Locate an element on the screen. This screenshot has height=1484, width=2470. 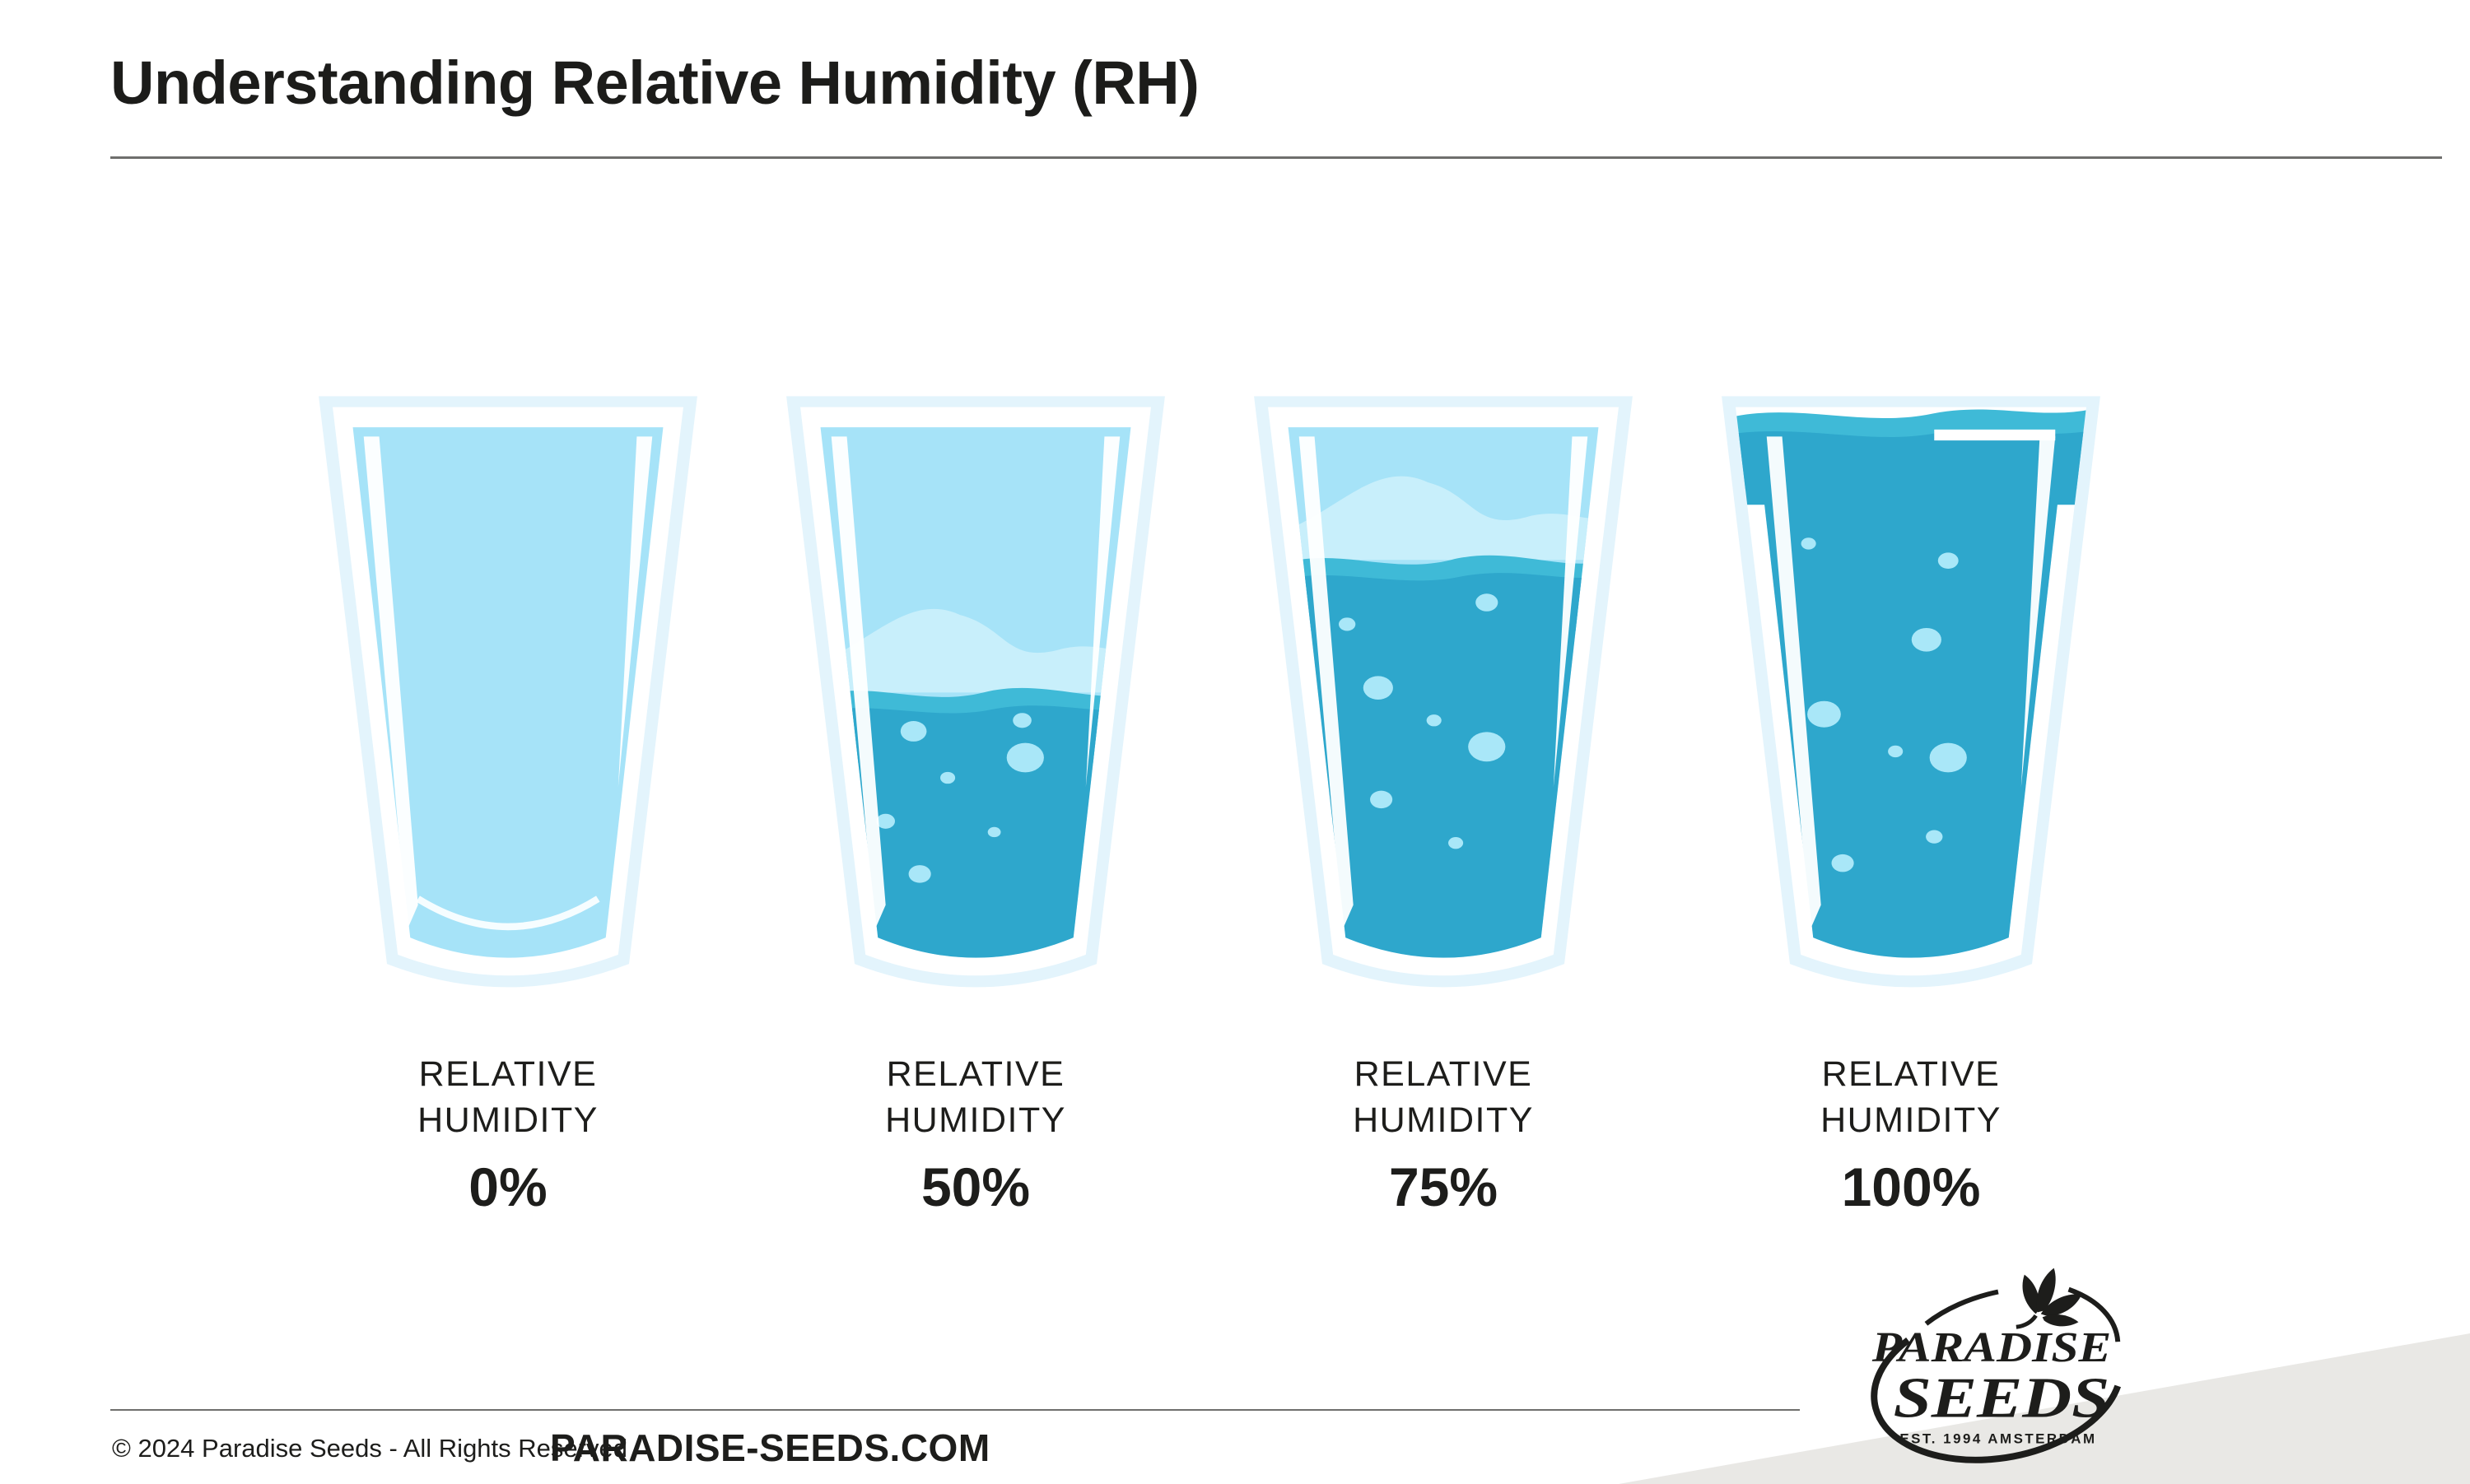
logo-arcs is located at coordinates (1996, 1374).